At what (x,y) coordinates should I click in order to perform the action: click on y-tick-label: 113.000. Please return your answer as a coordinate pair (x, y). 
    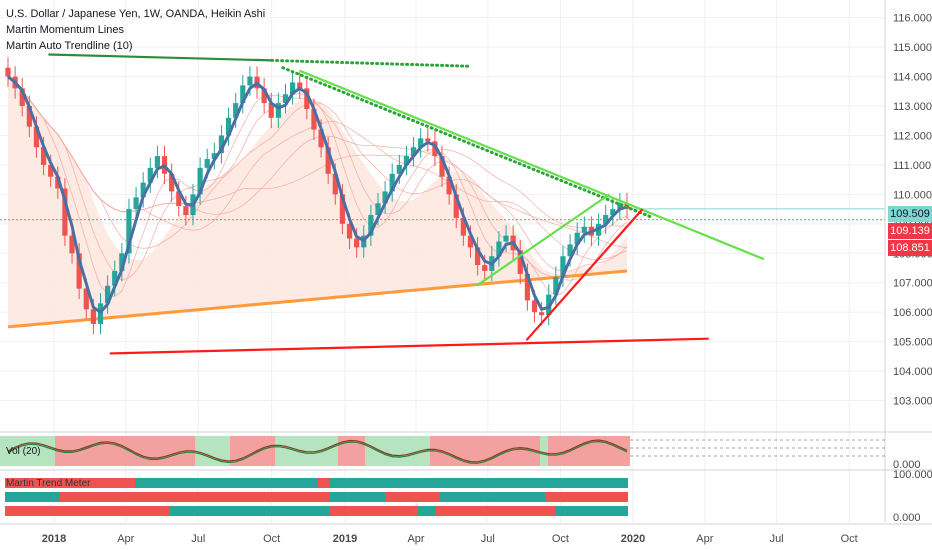
    Looking at the image, I should click on (912, 107).